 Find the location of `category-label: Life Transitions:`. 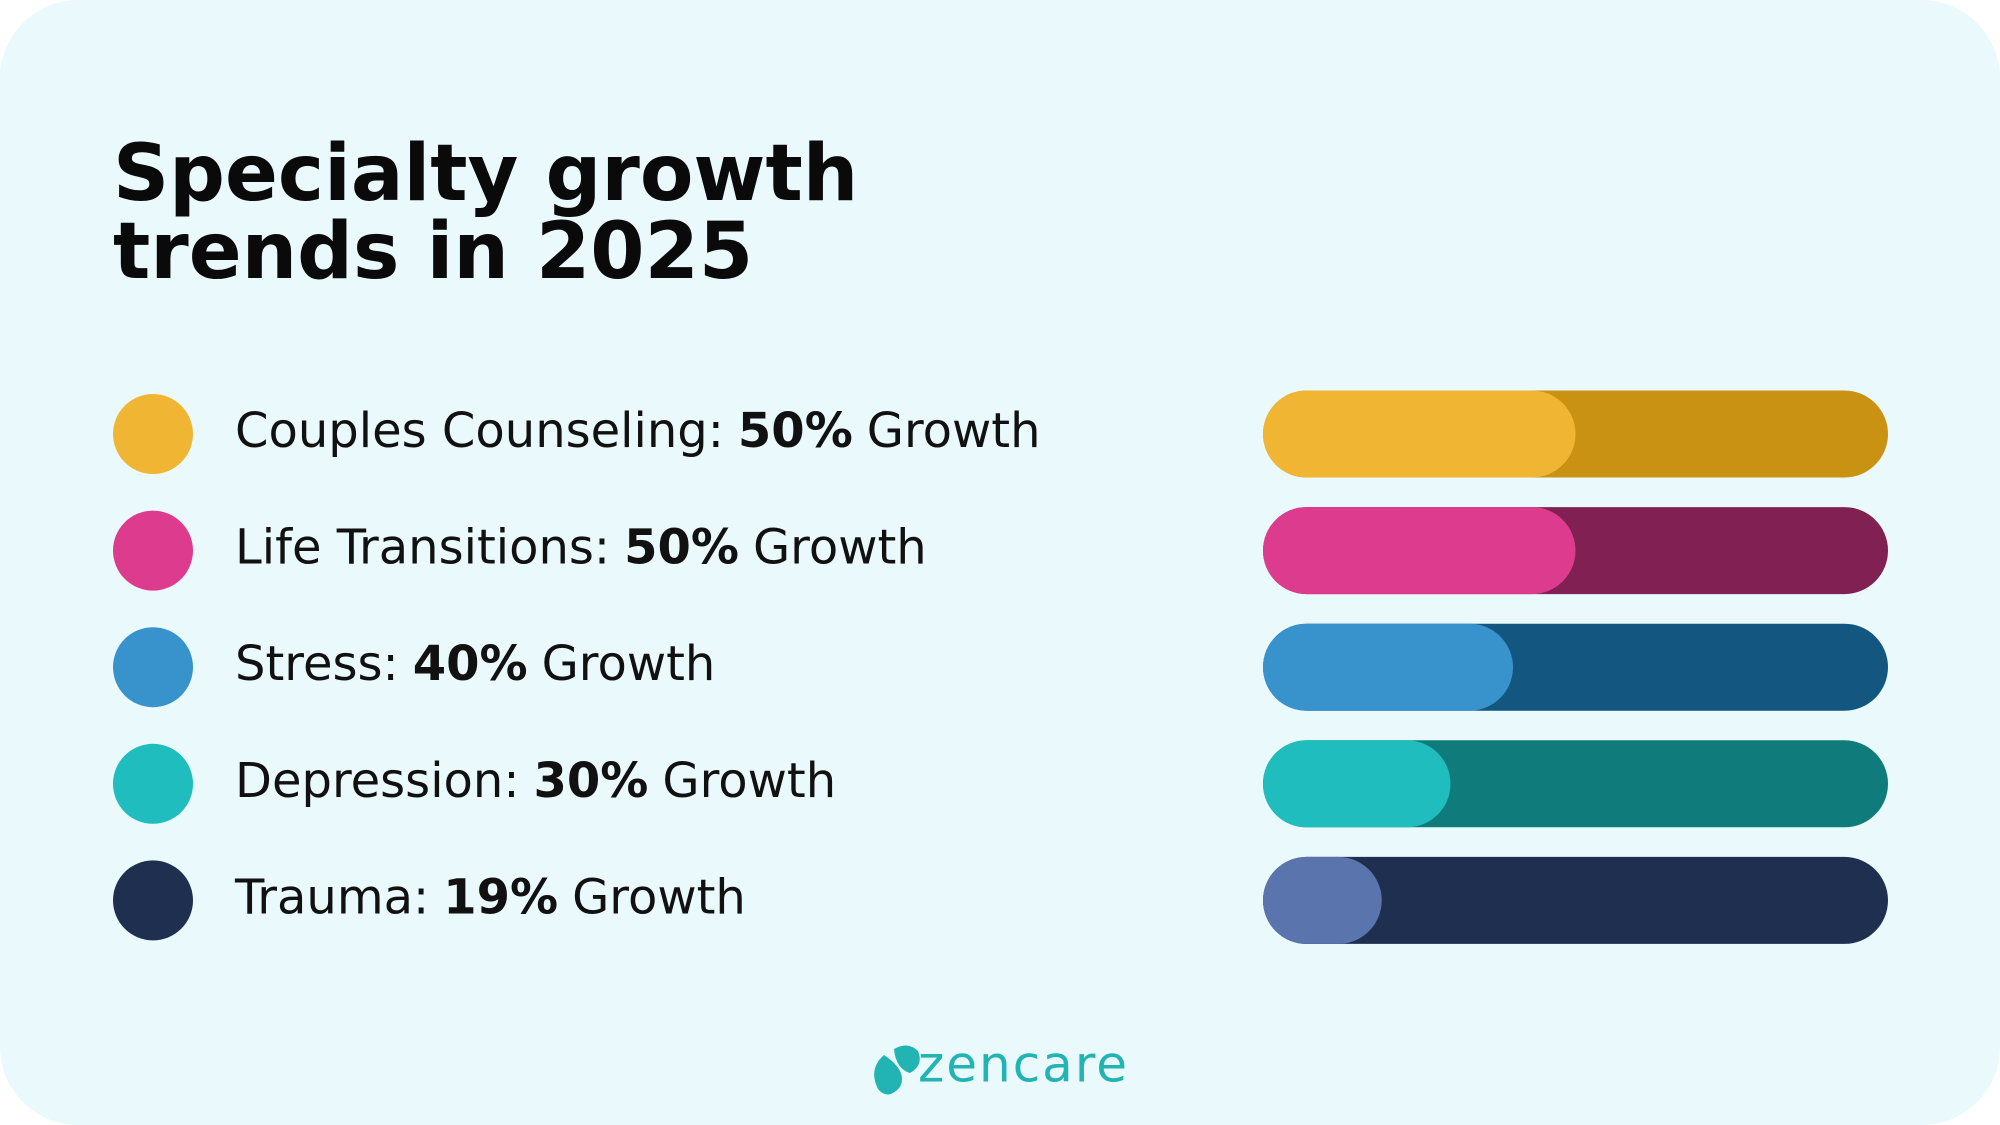

category-label: Life Transitions: is located at coordinates (422, 548).